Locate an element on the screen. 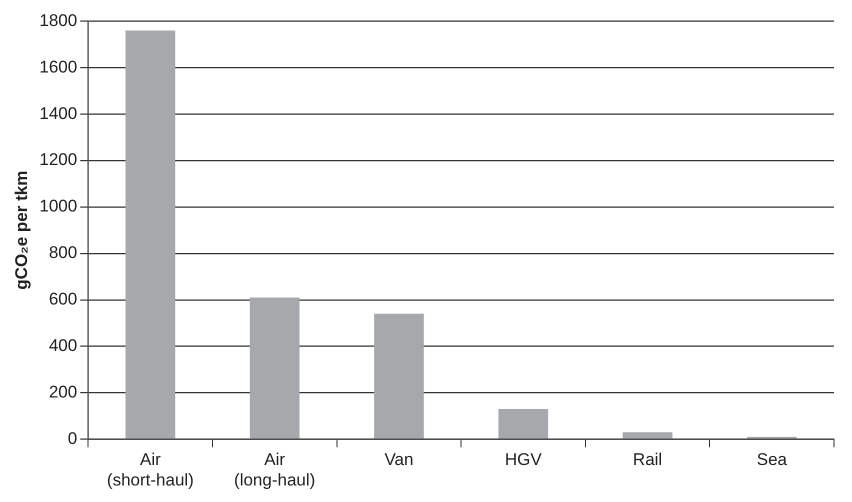  y-tick-label: 800 is located at coordinates (63, 252).